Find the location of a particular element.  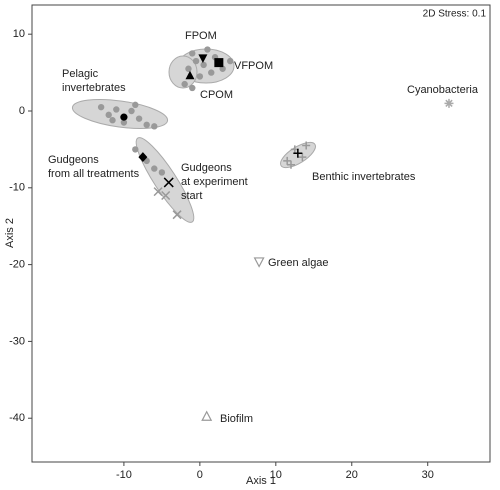

y-tick-label: -40 is located at coordinates (17, 418).